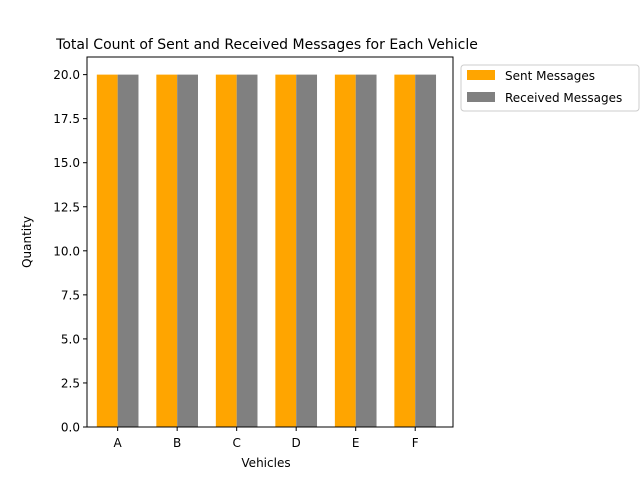  I want to click on bar-sent-d, so click(286, 251).